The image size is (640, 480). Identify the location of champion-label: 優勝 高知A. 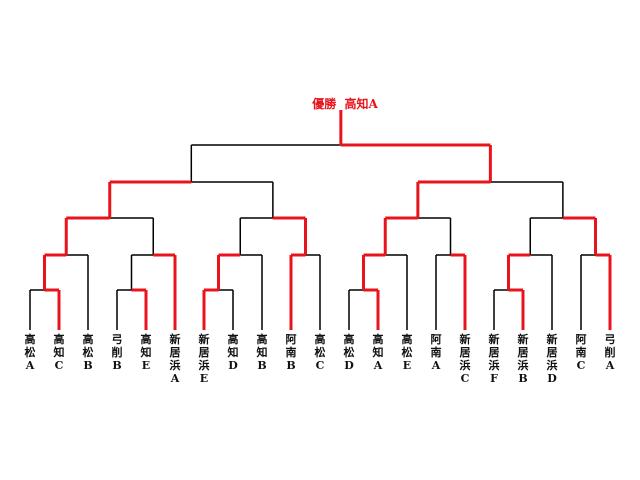
(320, 103).